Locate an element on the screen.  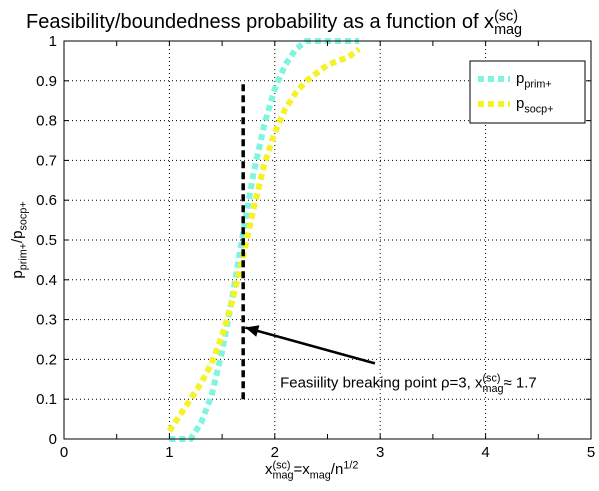
legend-label-socp+-part: socp+ is located at coordinates (538, 110).